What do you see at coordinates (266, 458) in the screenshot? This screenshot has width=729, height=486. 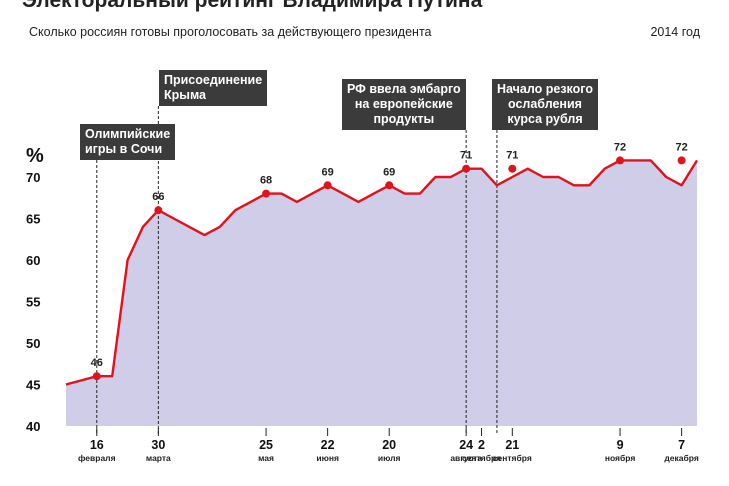 I see `x-tick-month: мая` at bounding box center [266, 458].